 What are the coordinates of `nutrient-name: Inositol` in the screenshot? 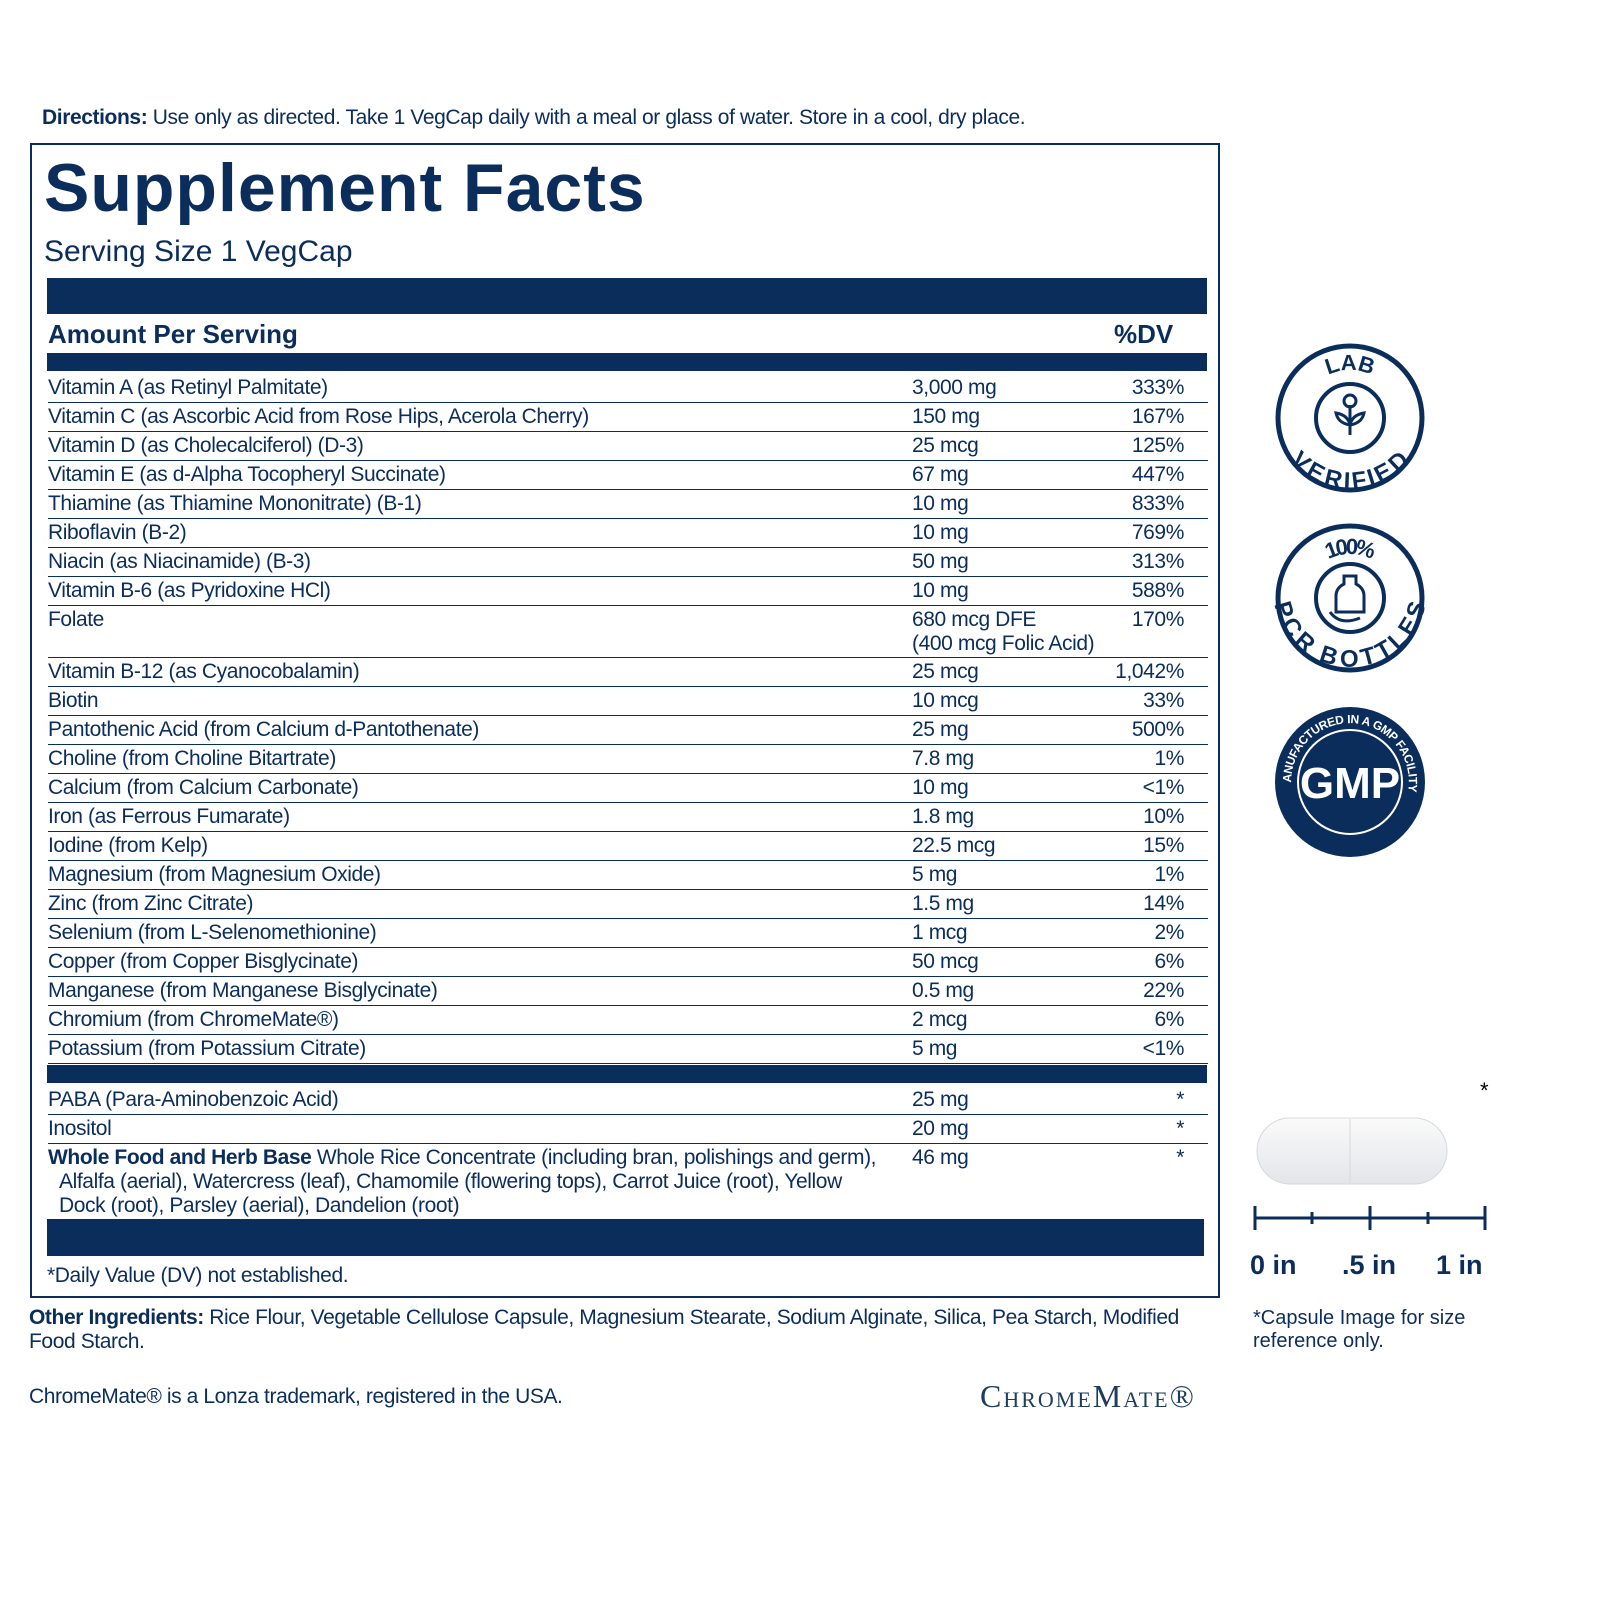 It's located at (80, 1128).